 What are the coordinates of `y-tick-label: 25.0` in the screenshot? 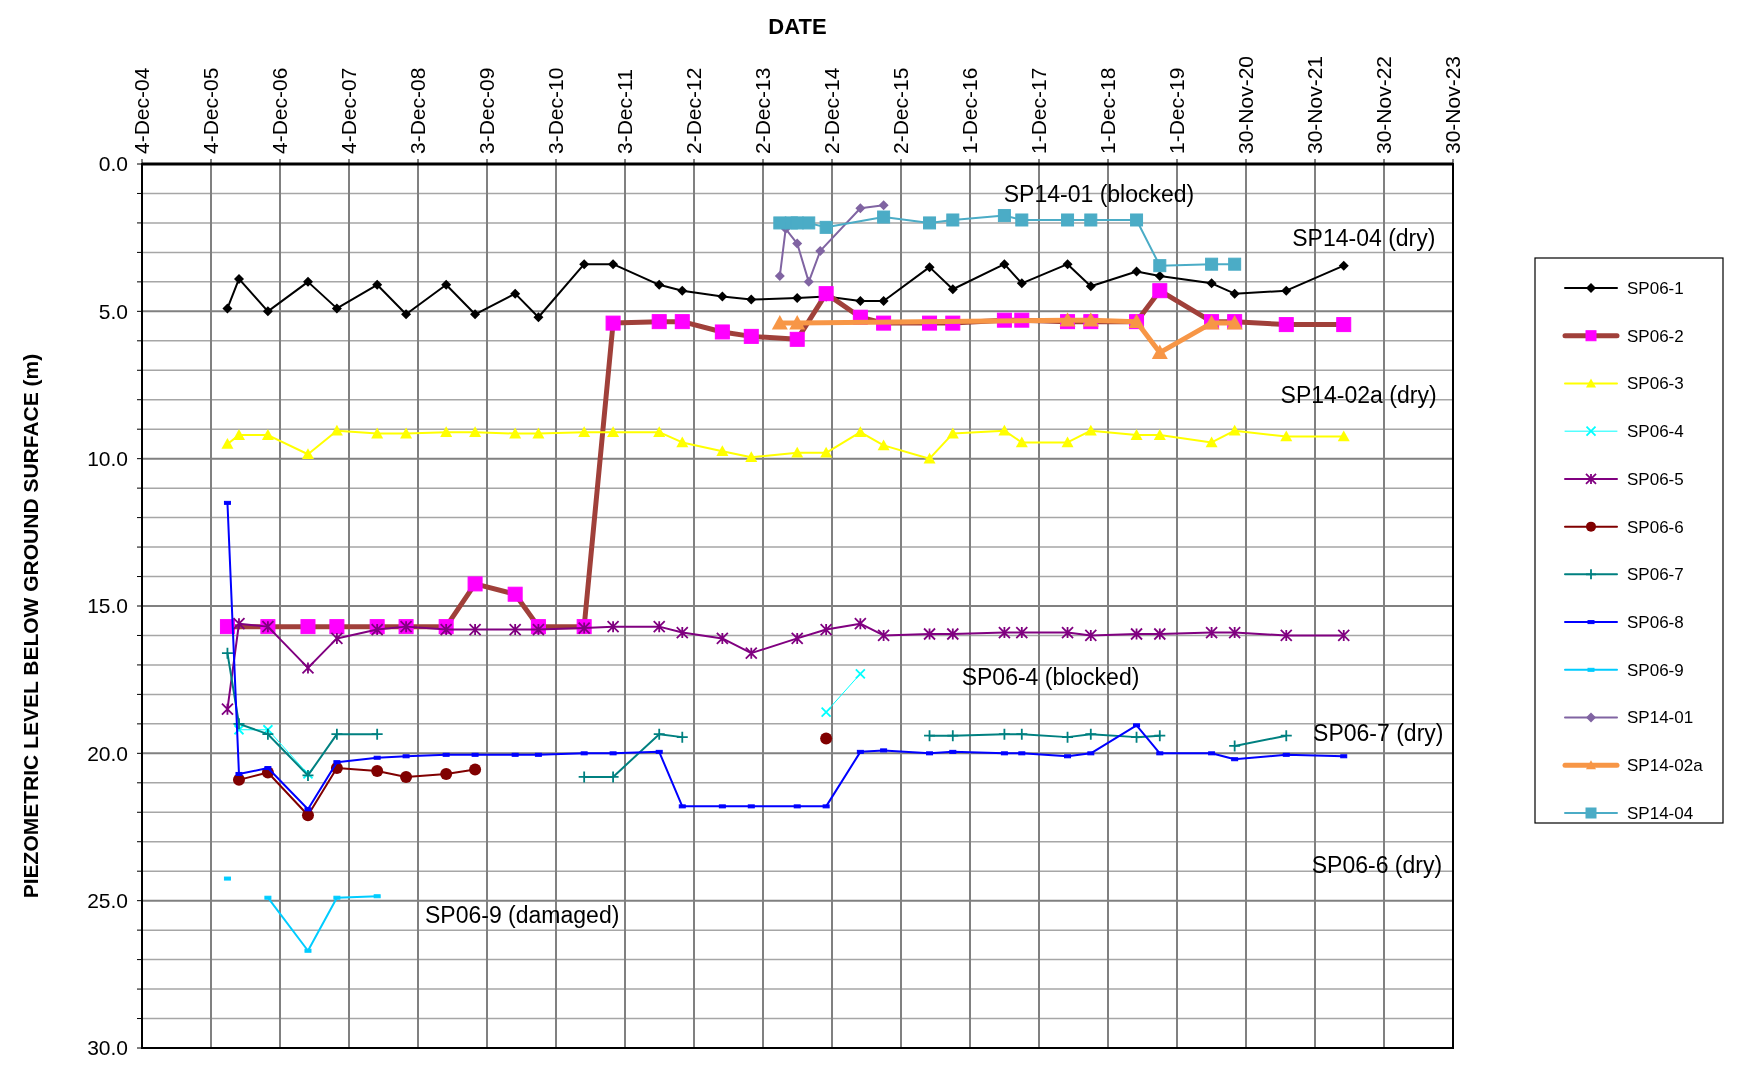 It's located at (107, 901).